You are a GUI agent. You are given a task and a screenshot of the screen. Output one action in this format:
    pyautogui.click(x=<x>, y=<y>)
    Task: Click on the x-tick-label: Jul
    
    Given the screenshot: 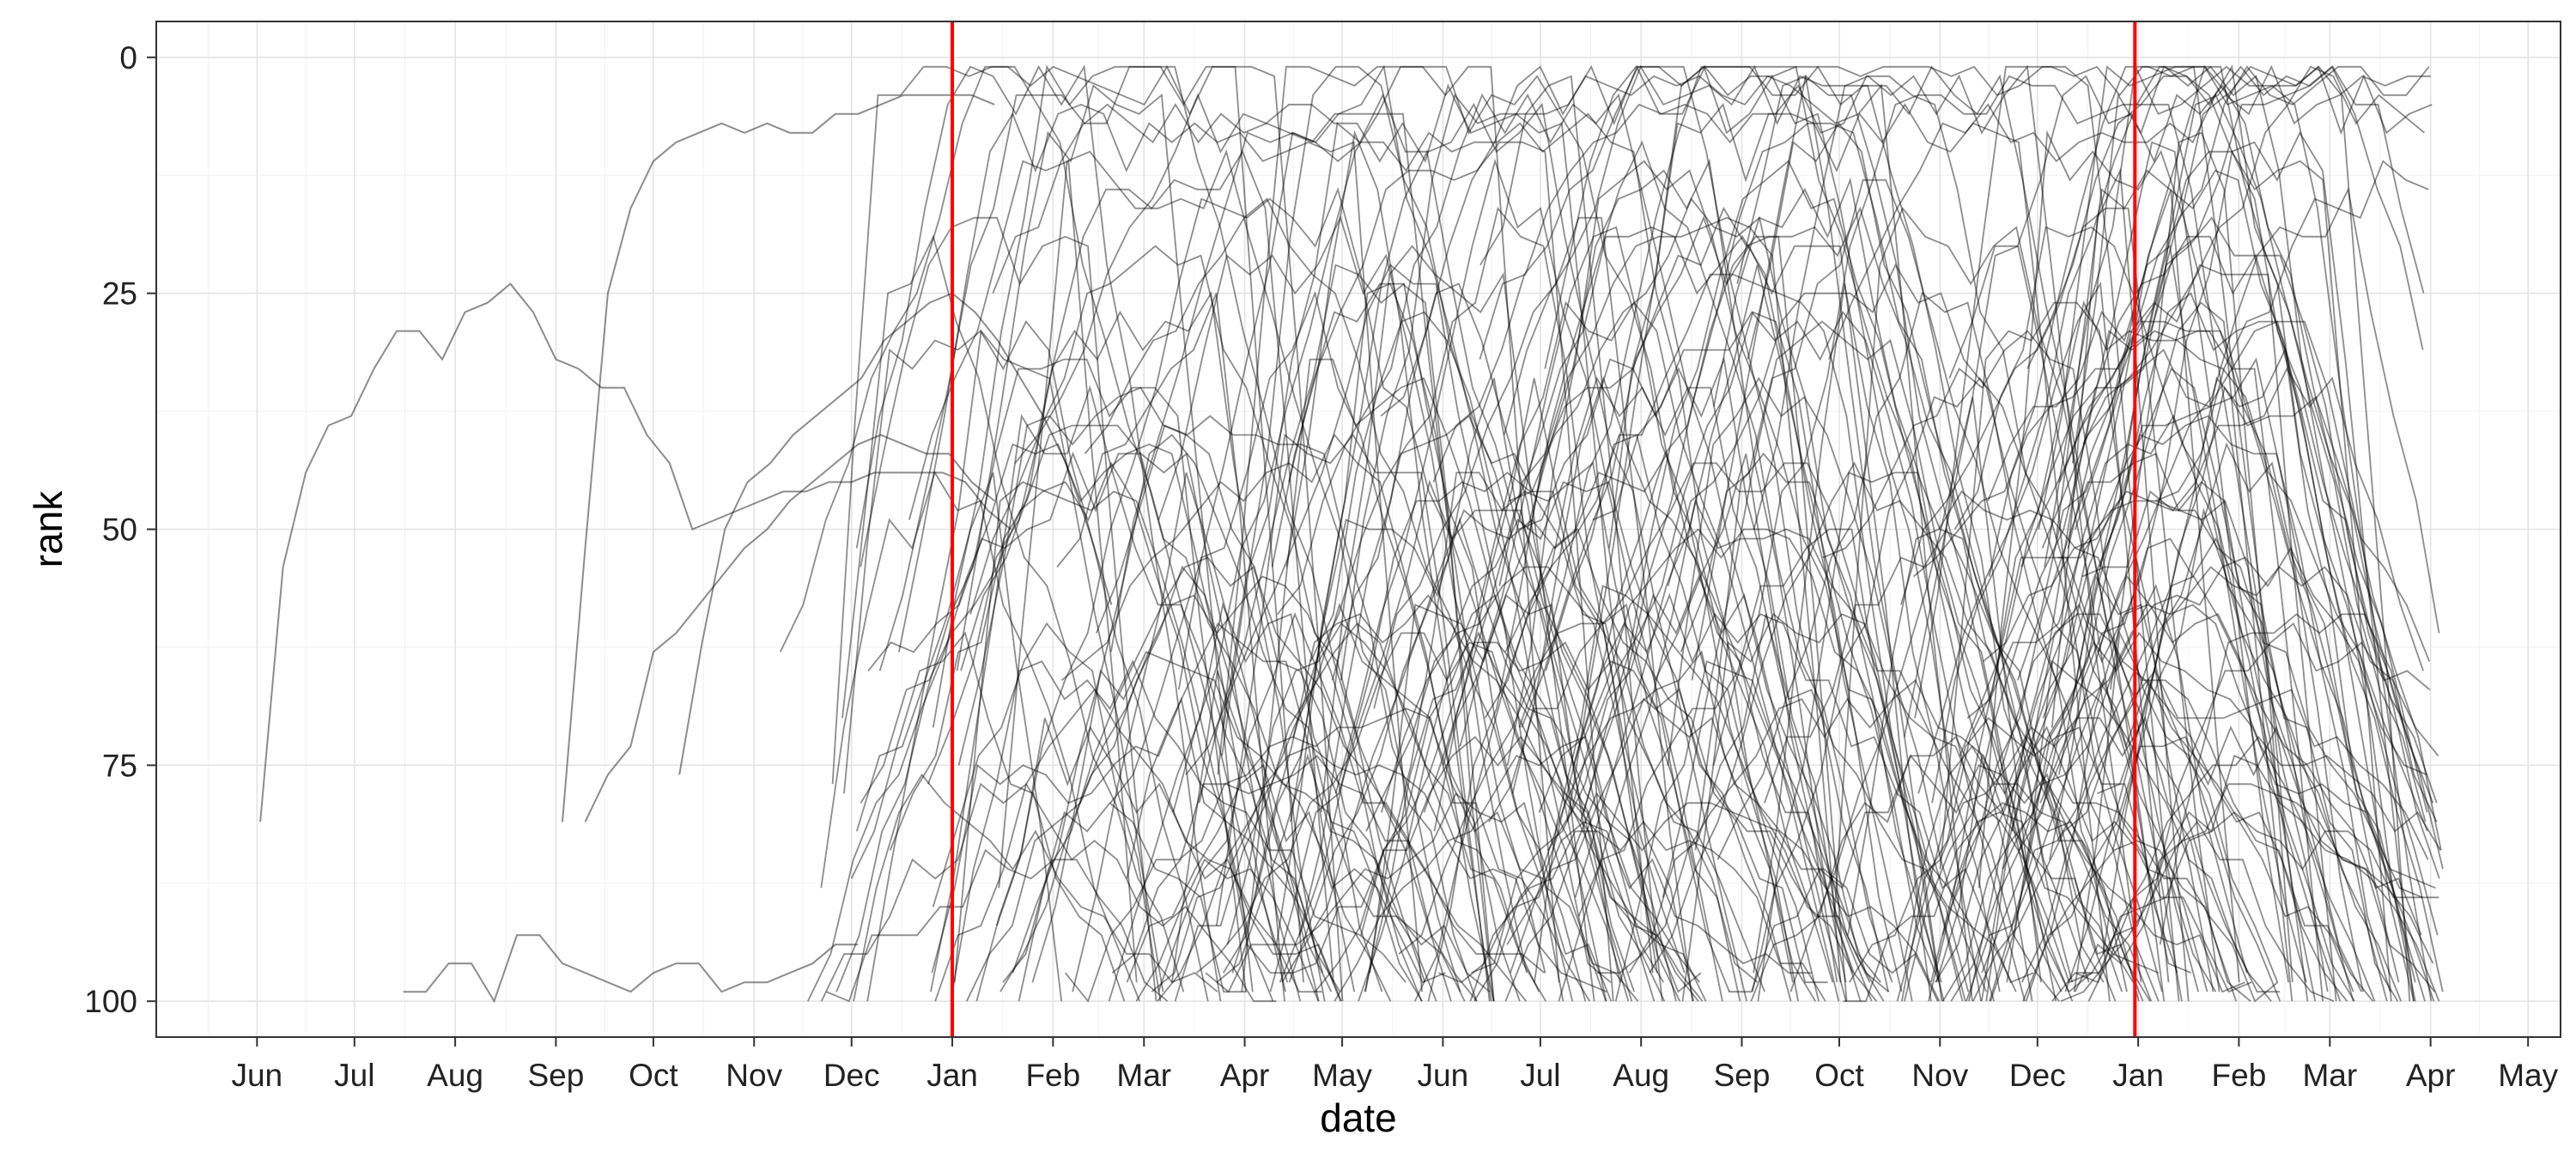 What is the action you would take?
    pyautogui.click(x=354, y=1075)
    